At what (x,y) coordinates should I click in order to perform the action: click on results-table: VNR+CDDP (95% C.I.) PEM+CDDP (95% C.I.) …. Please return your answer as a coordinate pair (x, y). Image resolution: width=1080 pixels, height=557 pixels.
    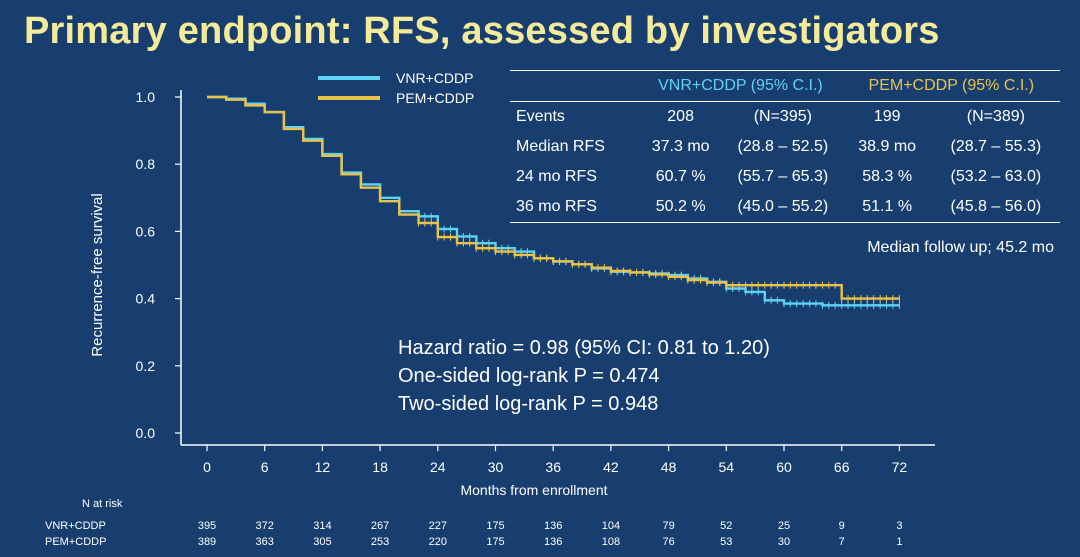
    Looking at the image, I should click on (785, 146).